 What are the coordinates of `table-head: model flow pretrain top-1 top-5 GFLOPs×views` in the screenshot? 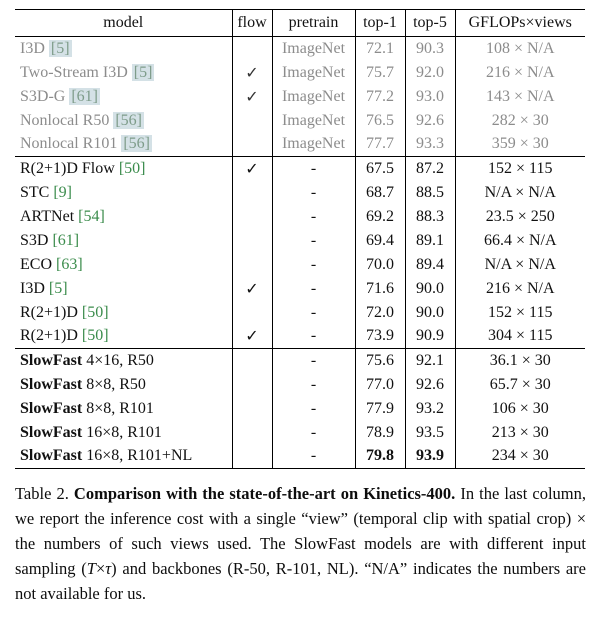 It's located at (300, 23).